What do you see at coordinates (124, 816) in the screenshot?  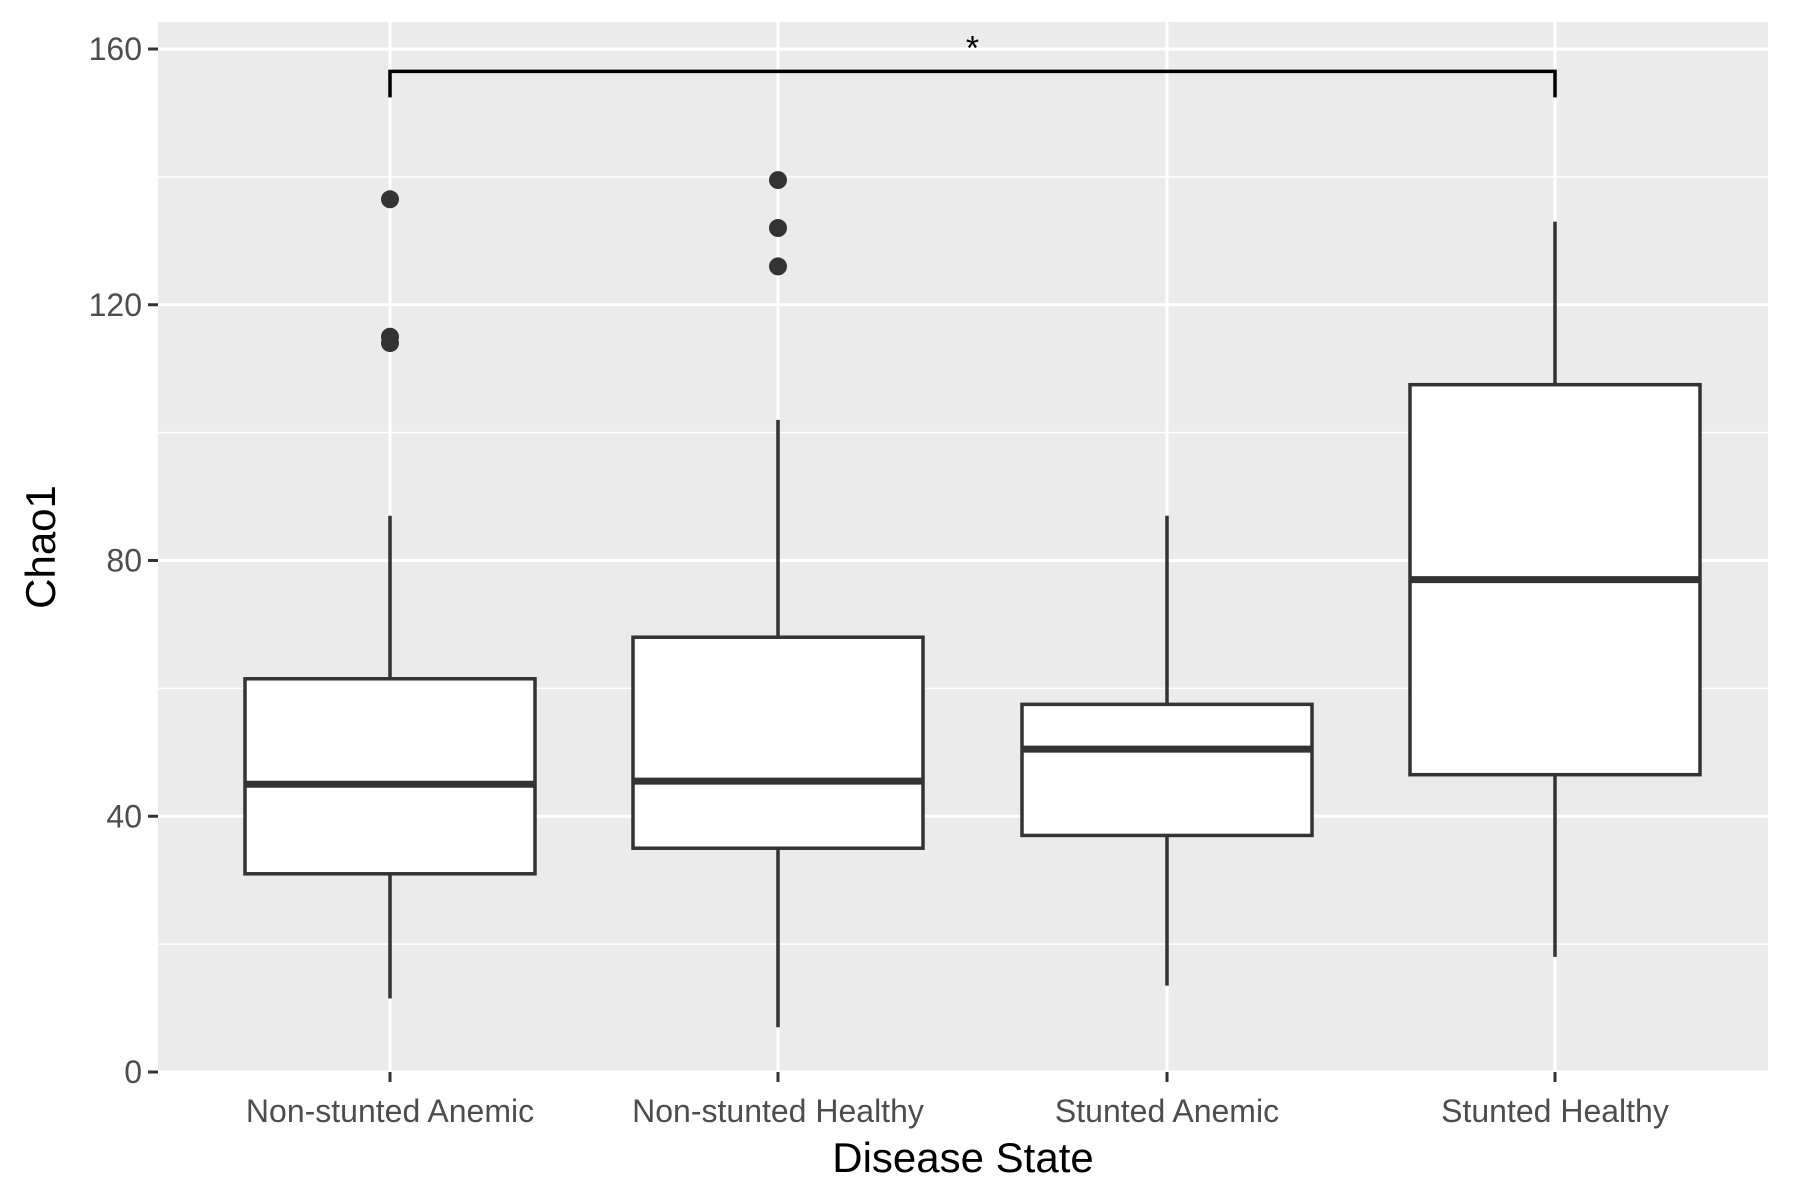 I see `y-tick-label: 40` at bounding box center [124, 816].